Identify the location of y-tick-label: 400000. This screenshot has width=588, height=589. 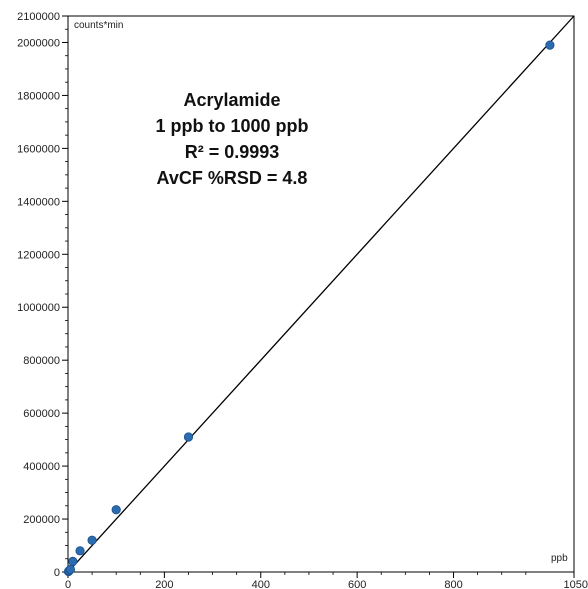
(41, 467).